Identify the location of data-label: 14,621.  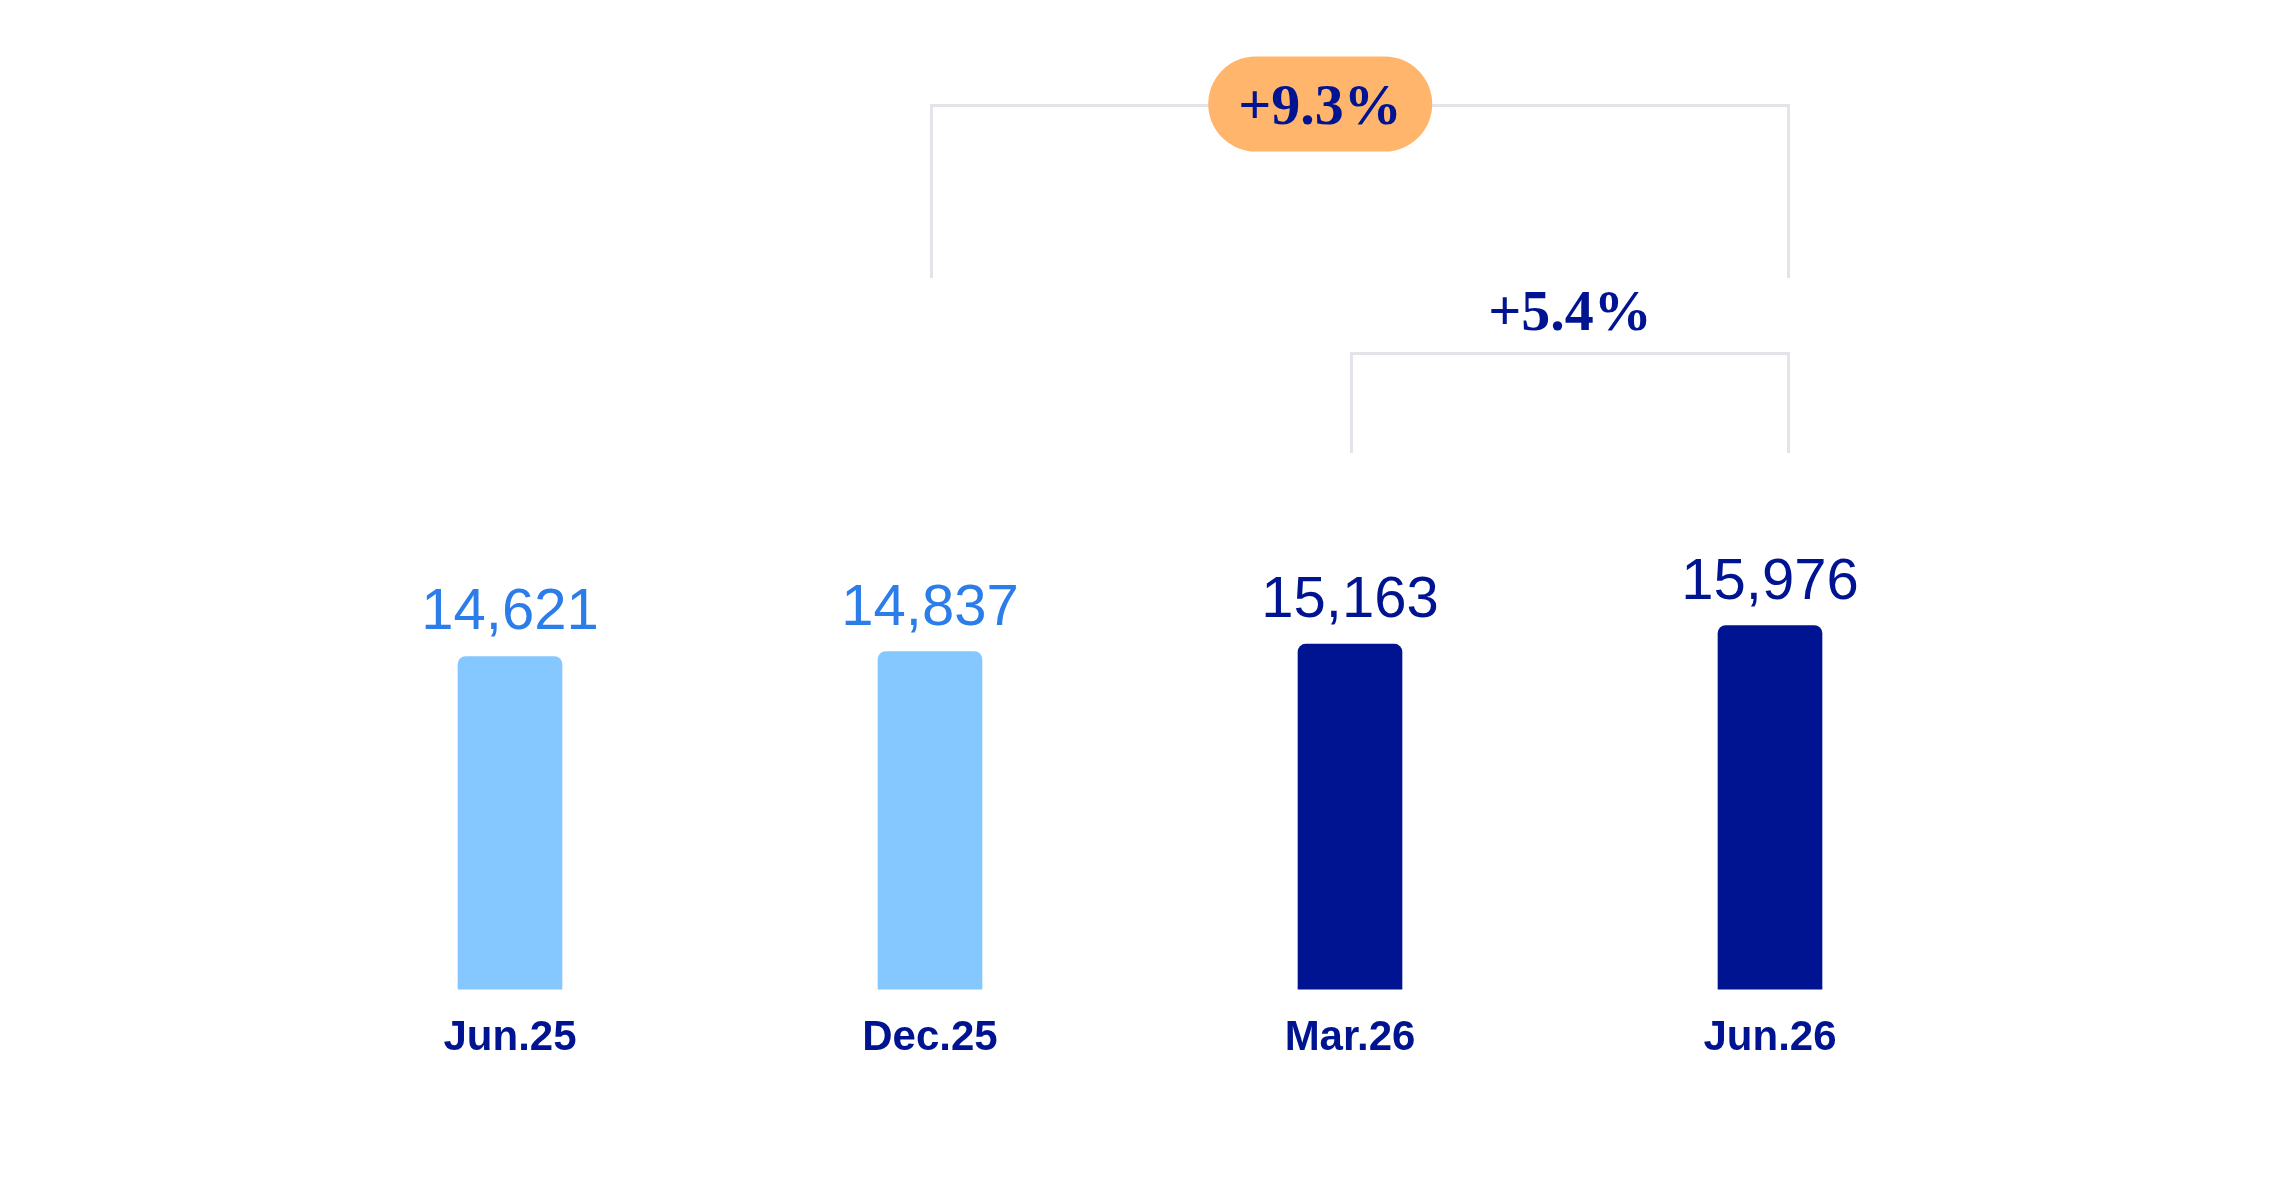
(510, 609).